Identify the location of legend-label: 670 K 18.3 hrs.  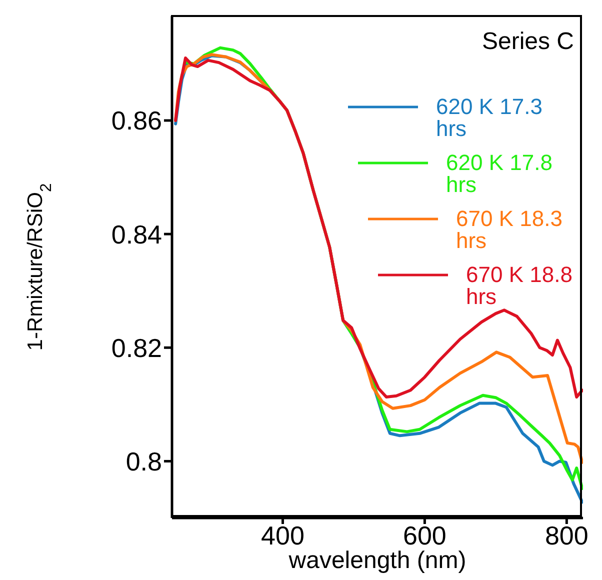
(510, 229).